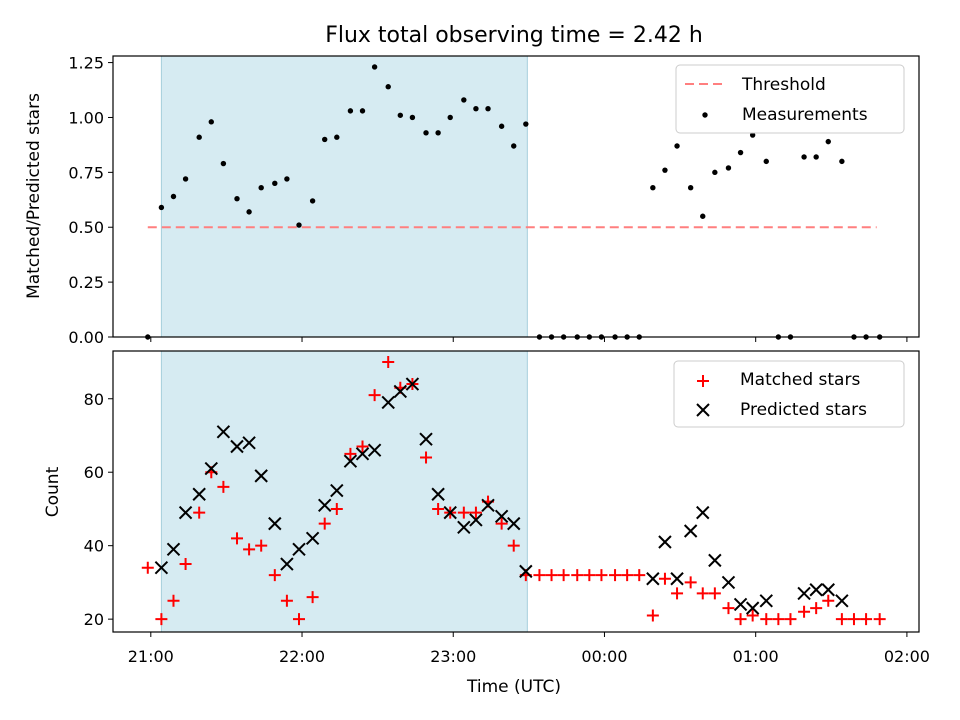 This screenshot has width=960, height=720. What do you see at coordinates (790, 99) in the screenshot?
I see `top-legend-box` at bounding box center [790, 99].